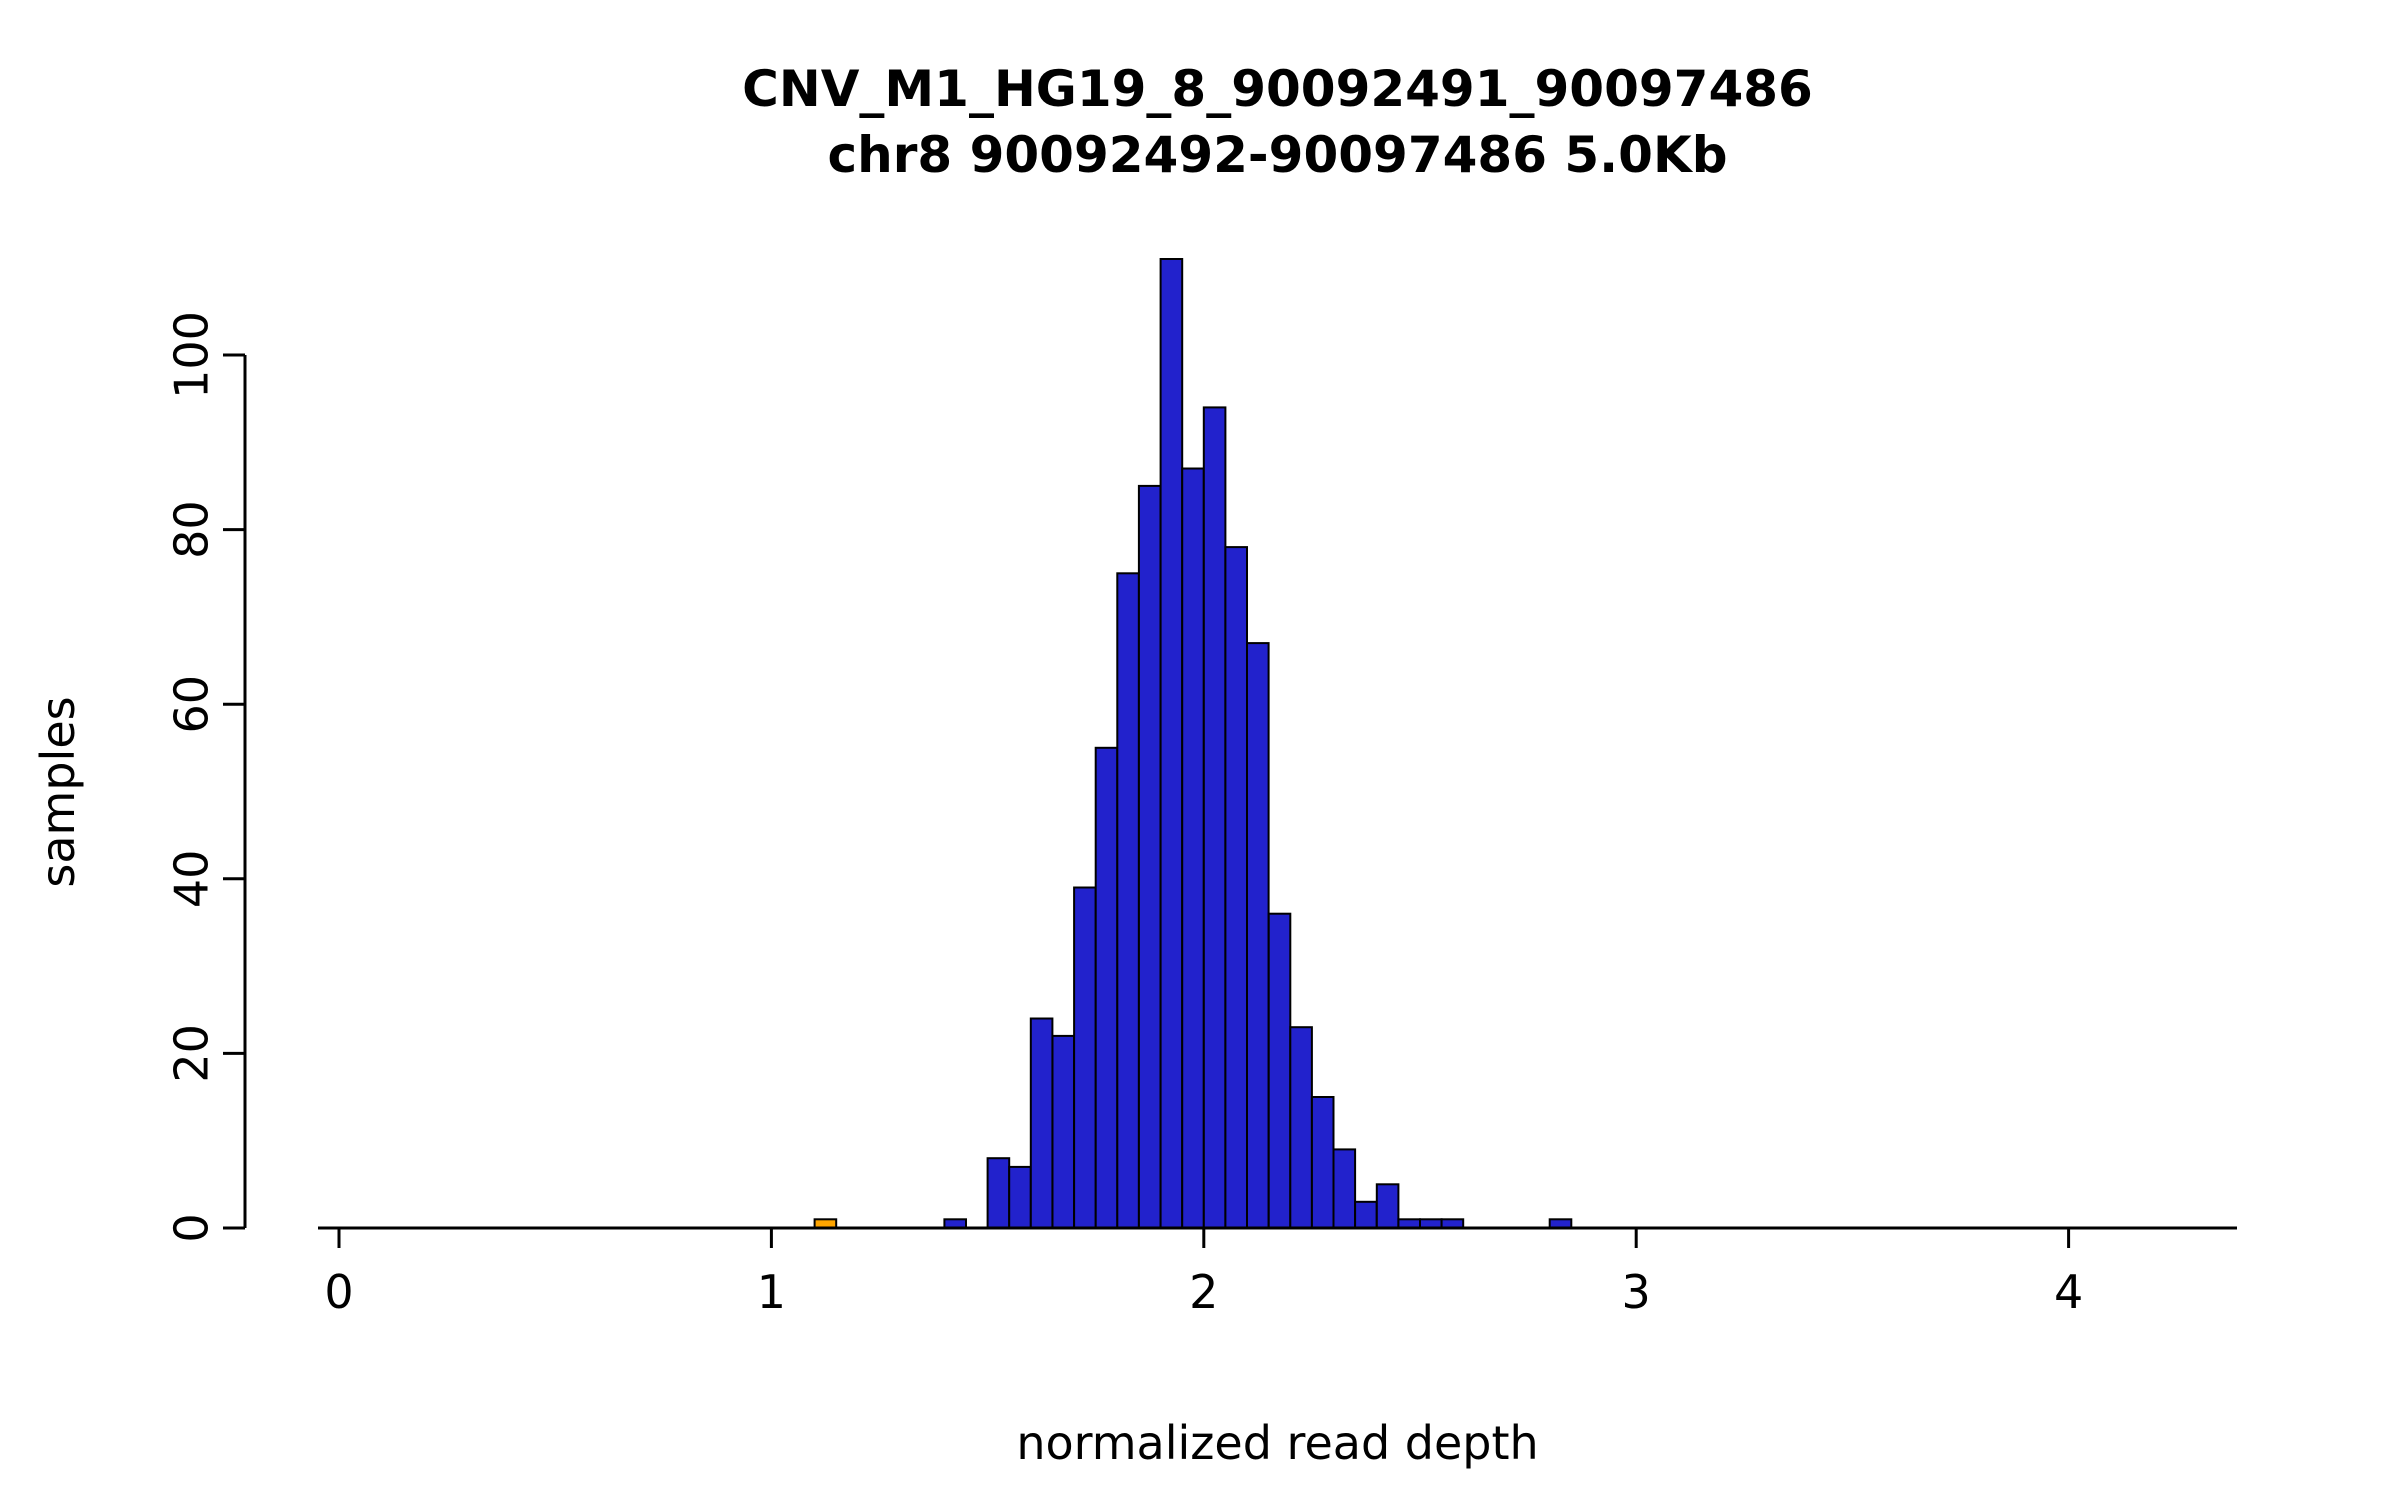  Describe the element at coordinates (1277, 89) in the screenshot. I see `chart-title: CNV_M1_HG19_8_90092491_90097486` at that location.